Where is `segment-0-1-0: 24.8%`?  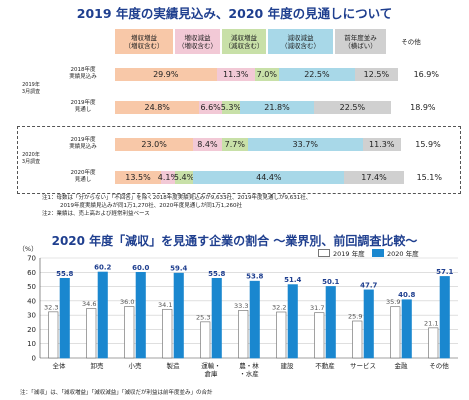 segment-0-1-0: 24.8% is located at coordinates (157, 107).